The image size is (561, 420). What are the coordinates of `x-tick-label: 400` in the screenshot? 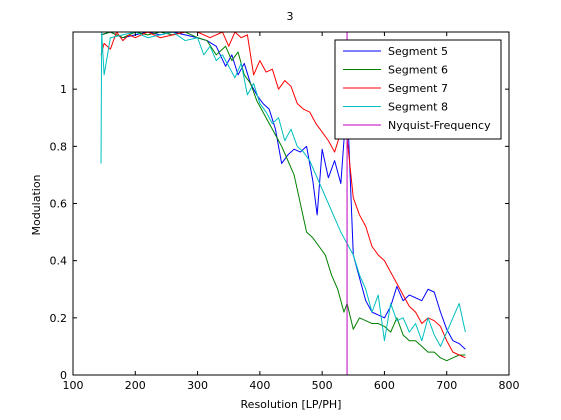 It's located at (259, 385).